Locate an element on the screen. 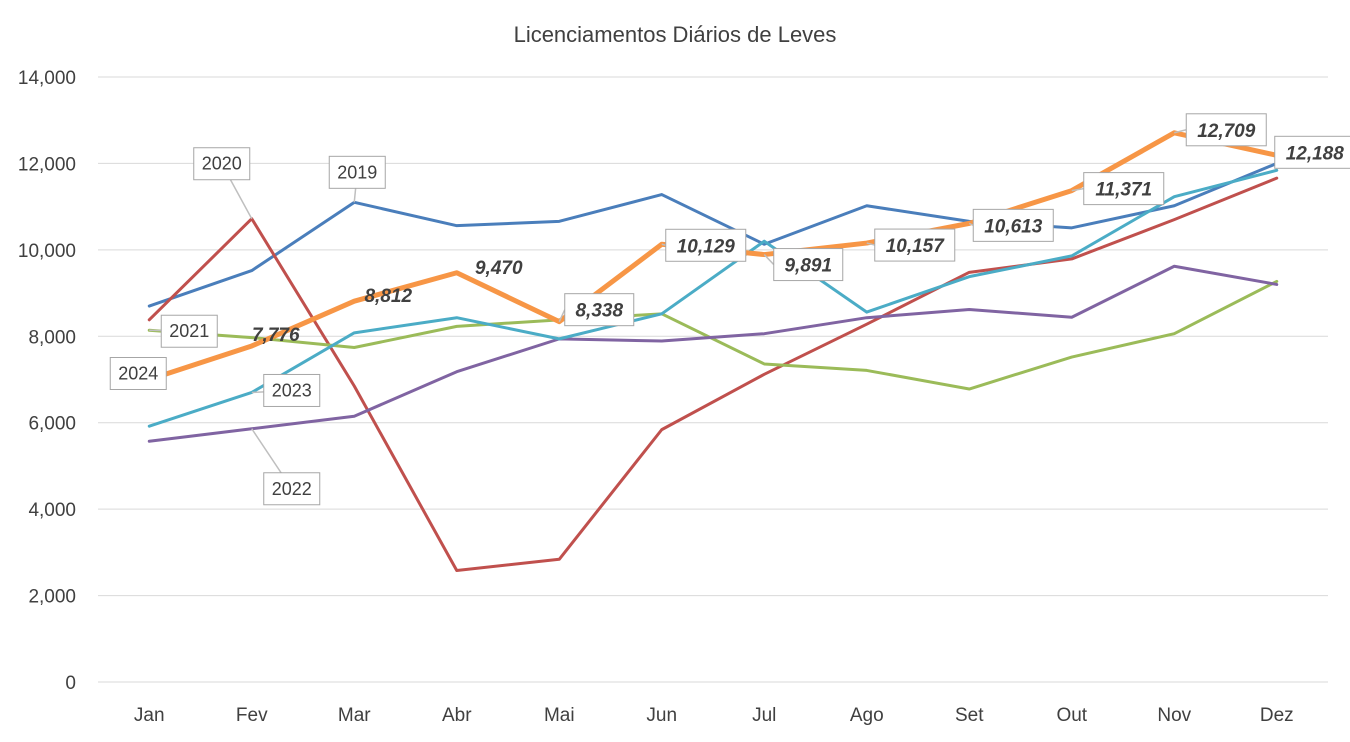 The height and width of the screenshot is (742, 1350). series-callout-2023: 2023 is located at coordinates (286, 390).